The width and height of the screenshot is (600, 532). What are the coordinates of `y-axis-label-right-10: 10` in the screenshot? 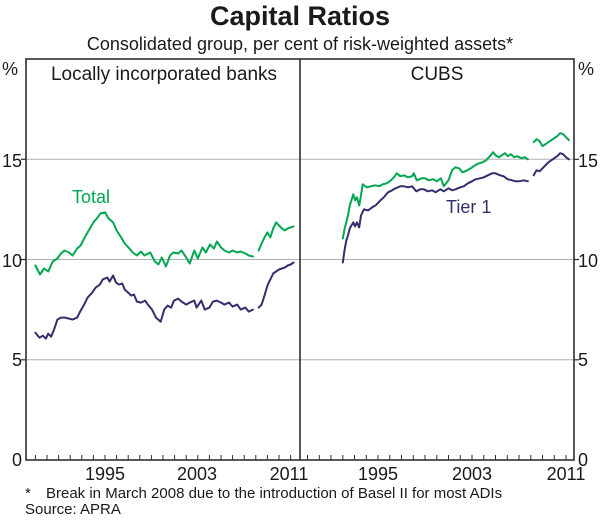 It's located at (588, 261).